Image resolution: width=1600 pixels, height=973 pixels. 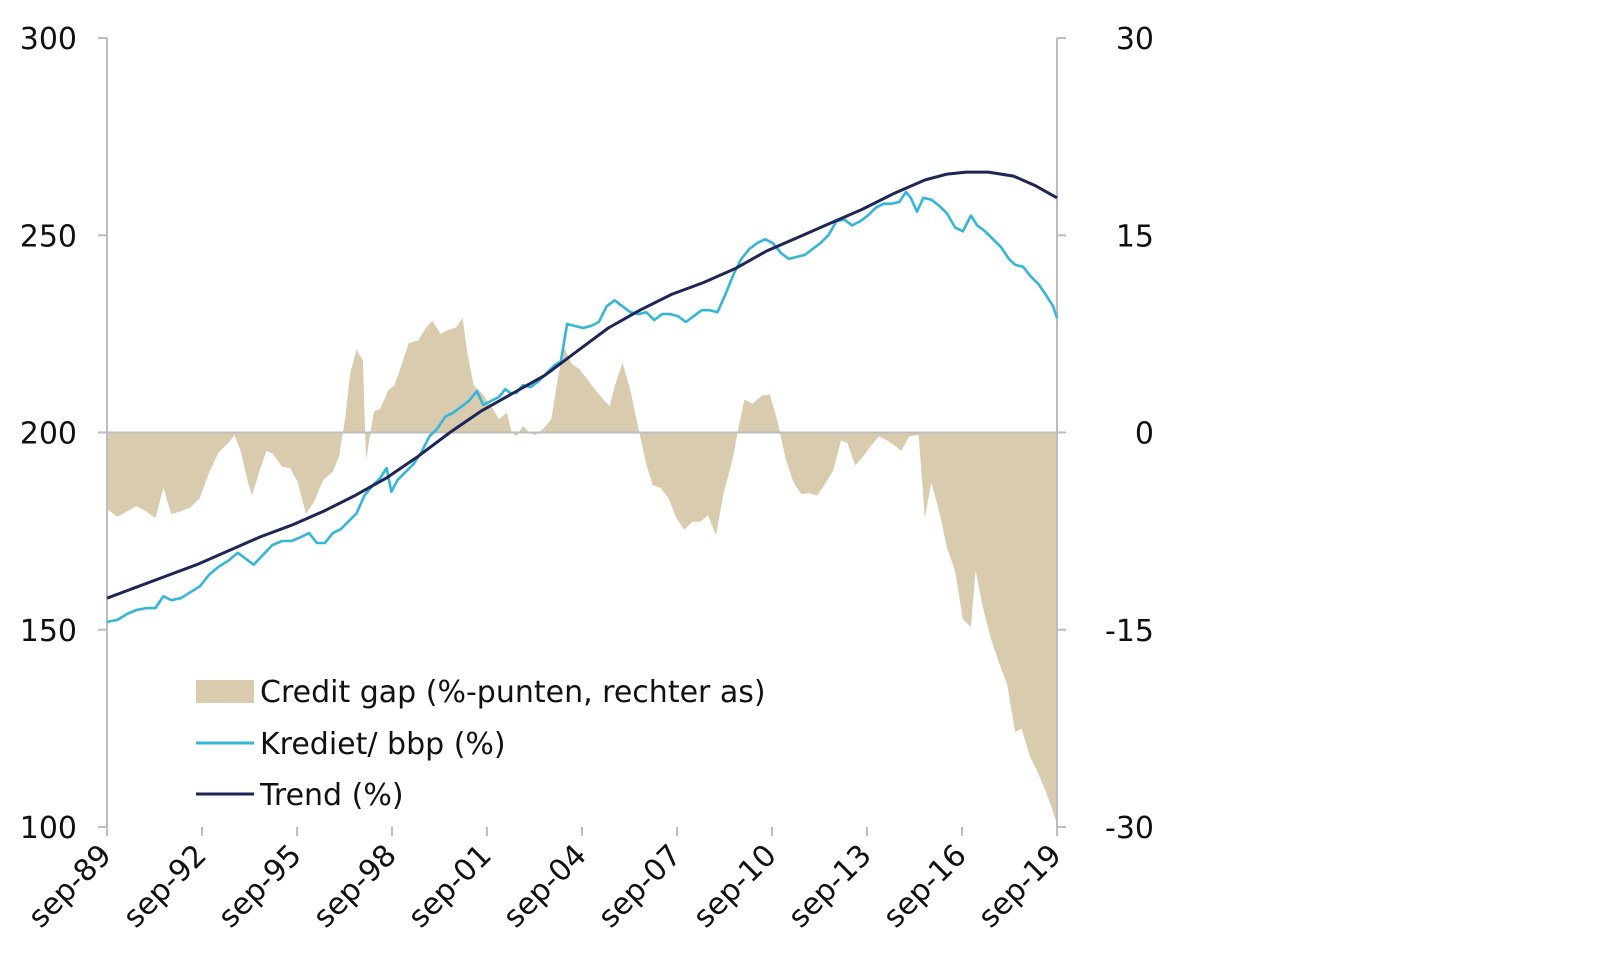 I want to click on legend-label: Trend (%), so click(x=331, y=795).